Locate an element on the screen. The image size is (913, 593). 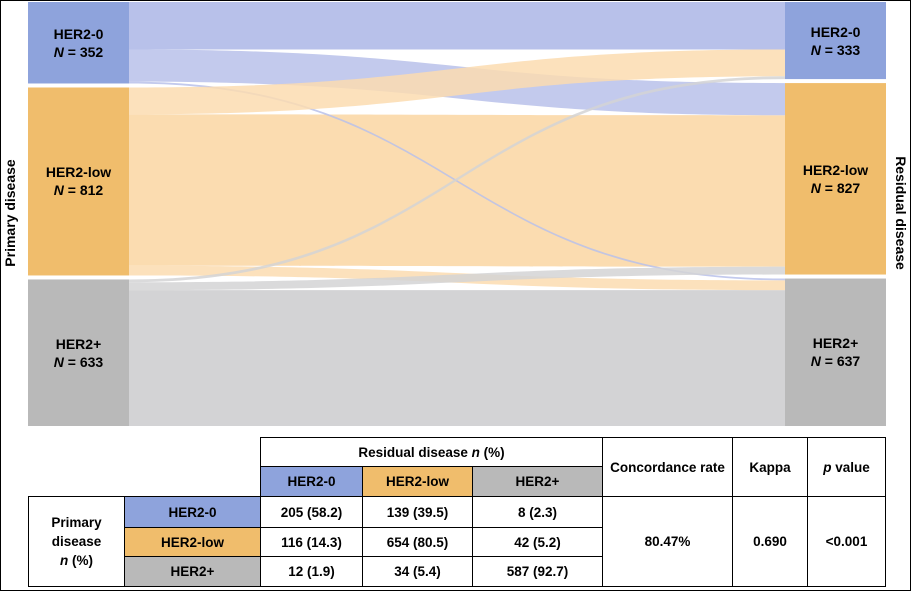
concordance-rate-value: 80.47% is located at coordinates (667, 541).